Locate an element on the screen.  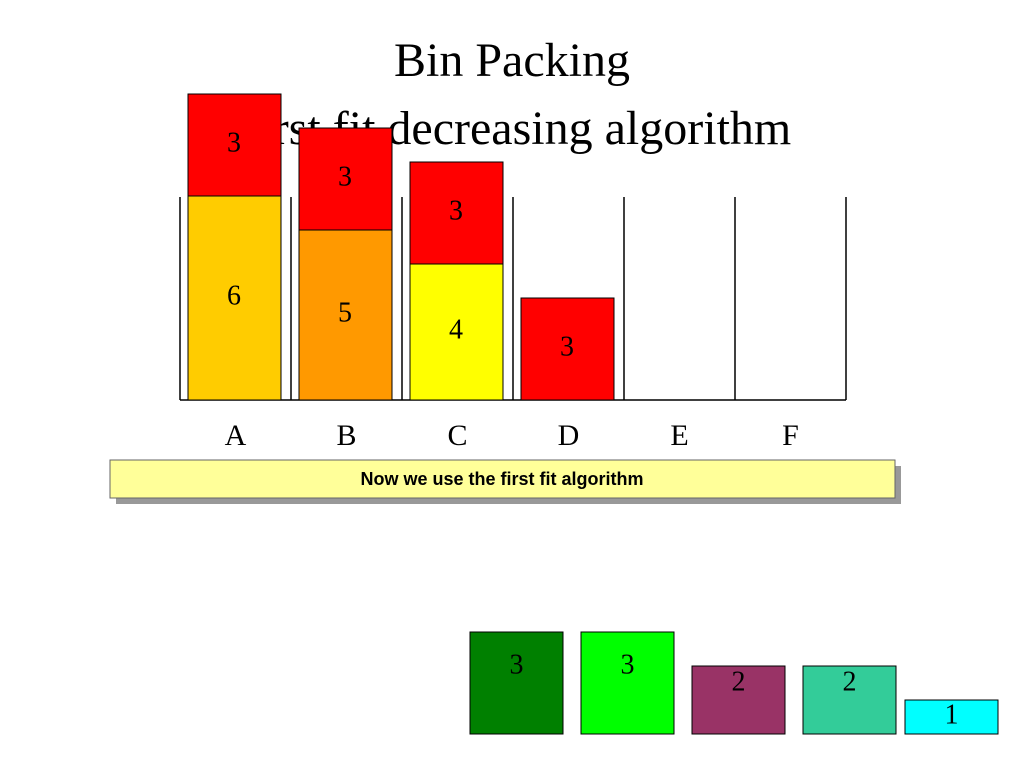
callout-box is located at coordinates (502, 479).